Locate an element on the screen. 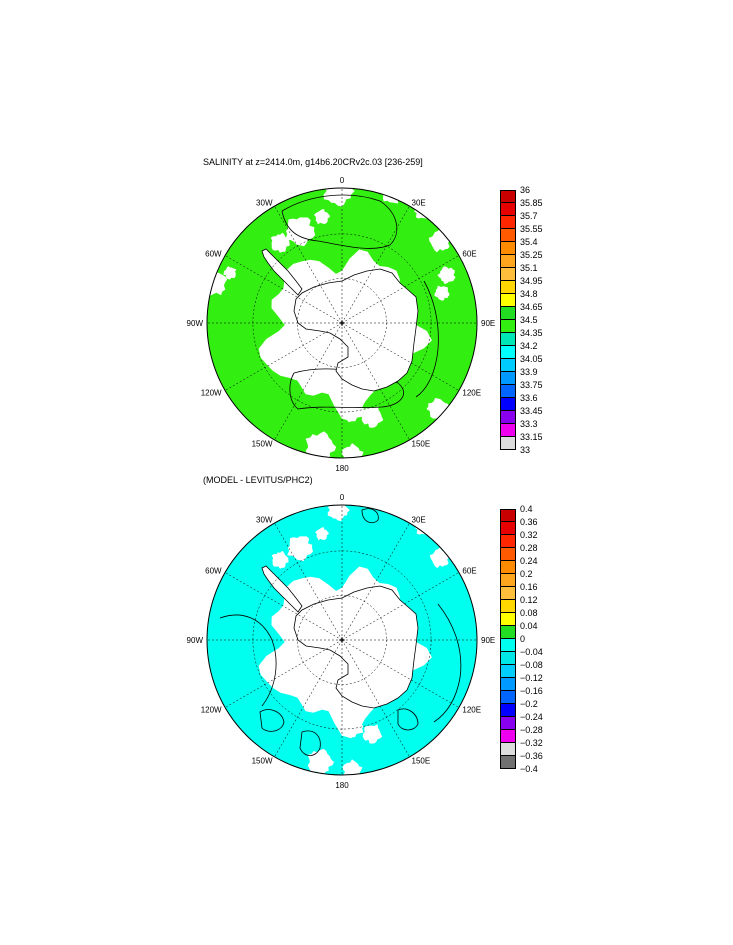 This screenshot has height=945, width=733. colorbar-label: 0.12 is located at coordinates (529, 600).